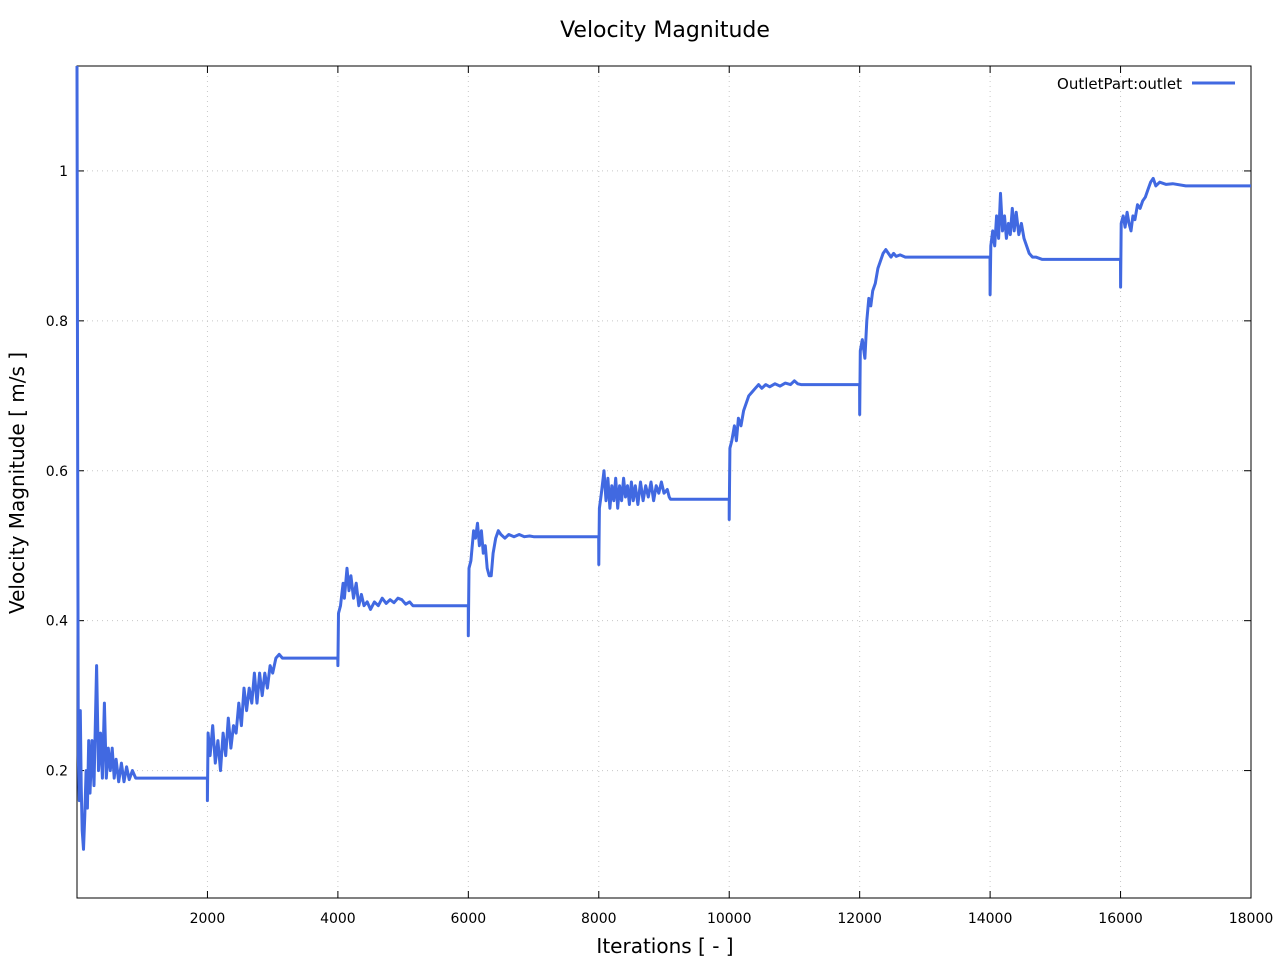 The width and height of the screenshot is (1280, 960). I want to click on legend-label: OutletPart:outlet, so click(1119, 84).